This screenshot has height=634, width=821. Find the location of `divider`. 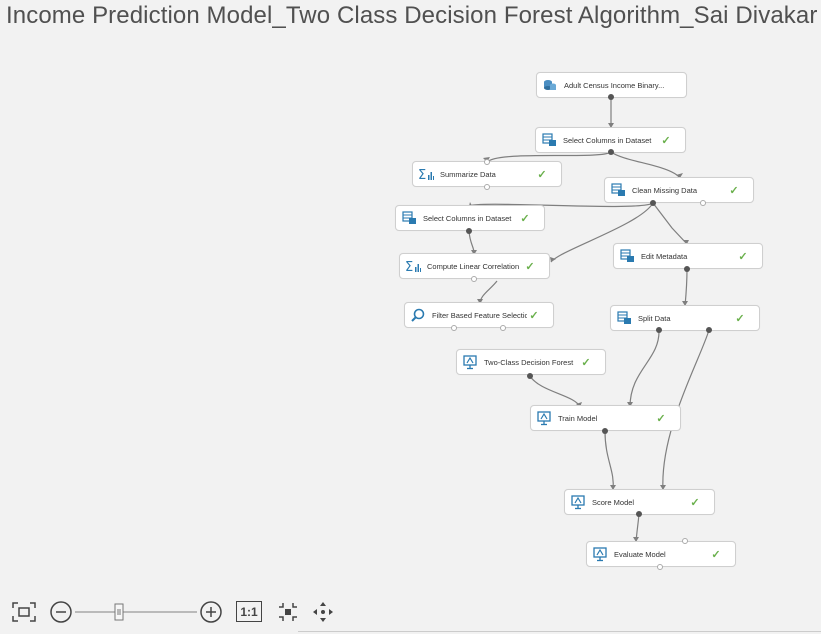

divider is located at coordinates (559, 631).